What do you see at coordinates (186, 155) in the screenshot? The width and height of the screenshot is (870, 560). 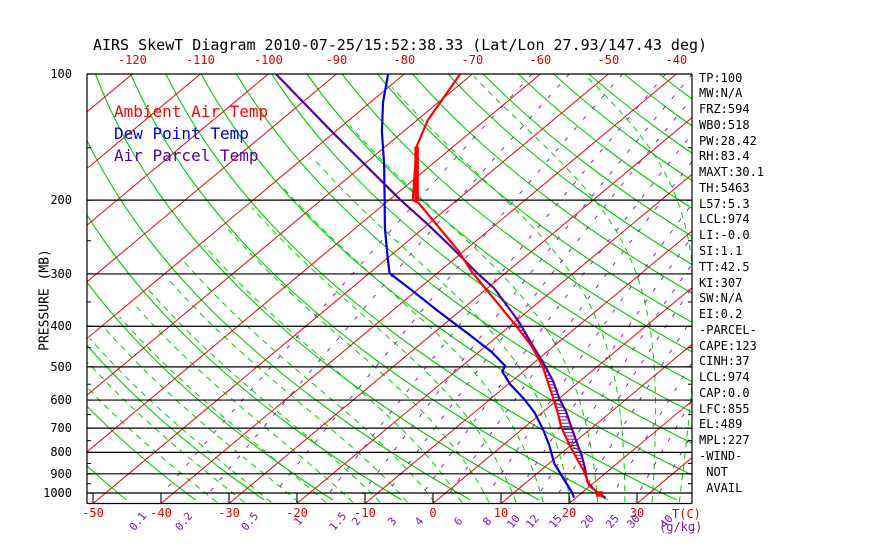 I see `legend-air-parcel-temp: Air Parcel Temp` at bounding box center [186, 155].